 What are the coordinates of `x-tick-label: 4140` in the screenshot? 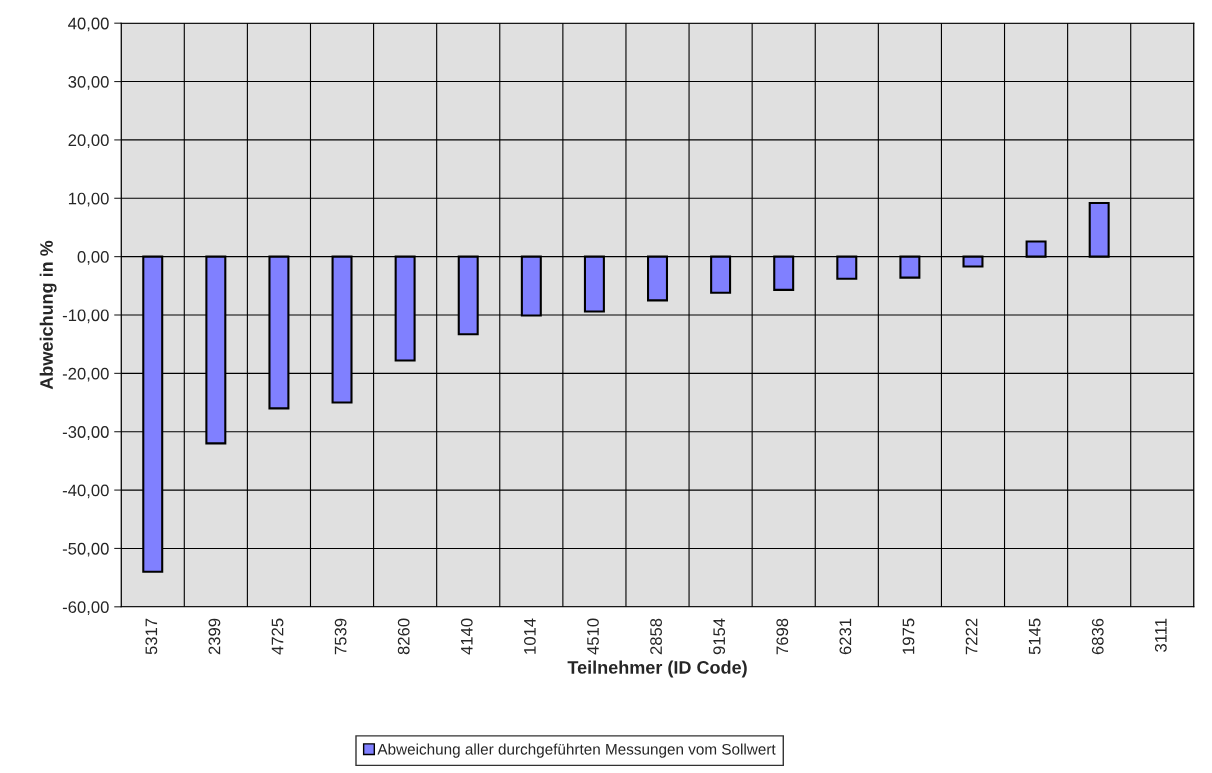 It's located at (466, 636).